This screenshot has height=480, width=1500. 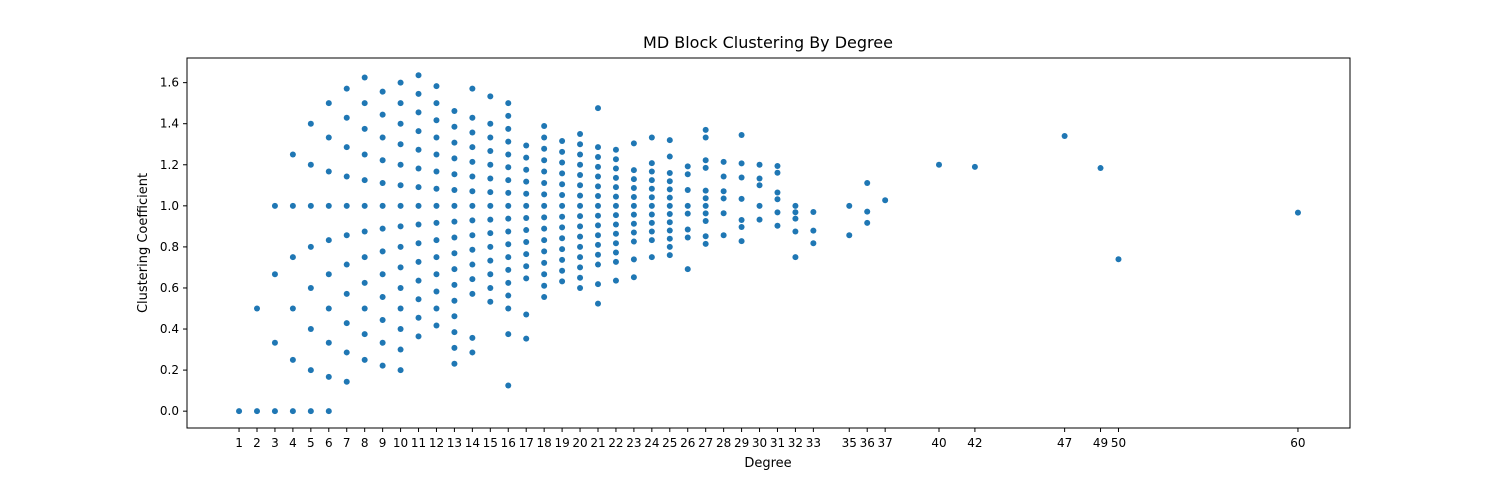 What do you see at coordinates (777, 443) in the screenshot?
I see `x-tick-label: 31` at bounding box center [777, 443].